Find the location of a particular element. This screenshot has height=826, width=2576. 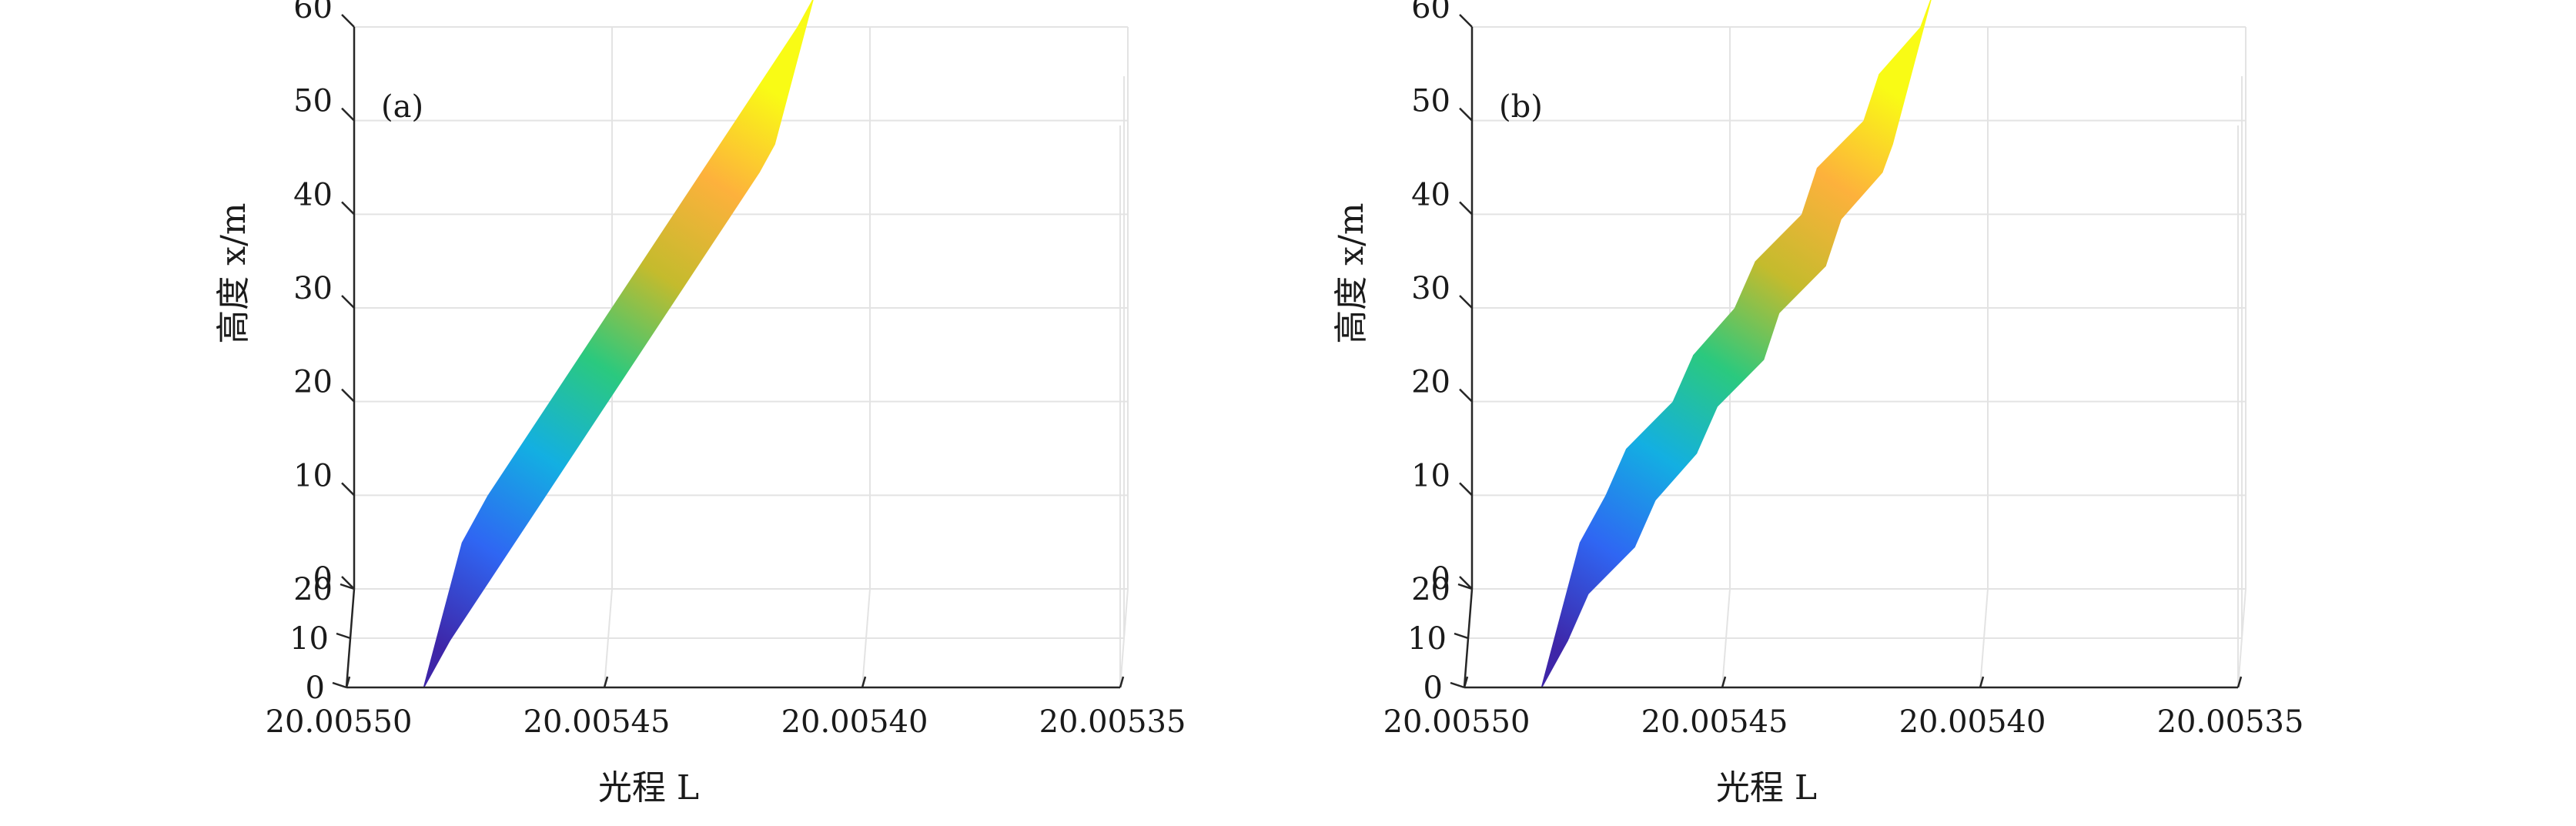

panel-label: (a) is located at coordinates (402, 107).